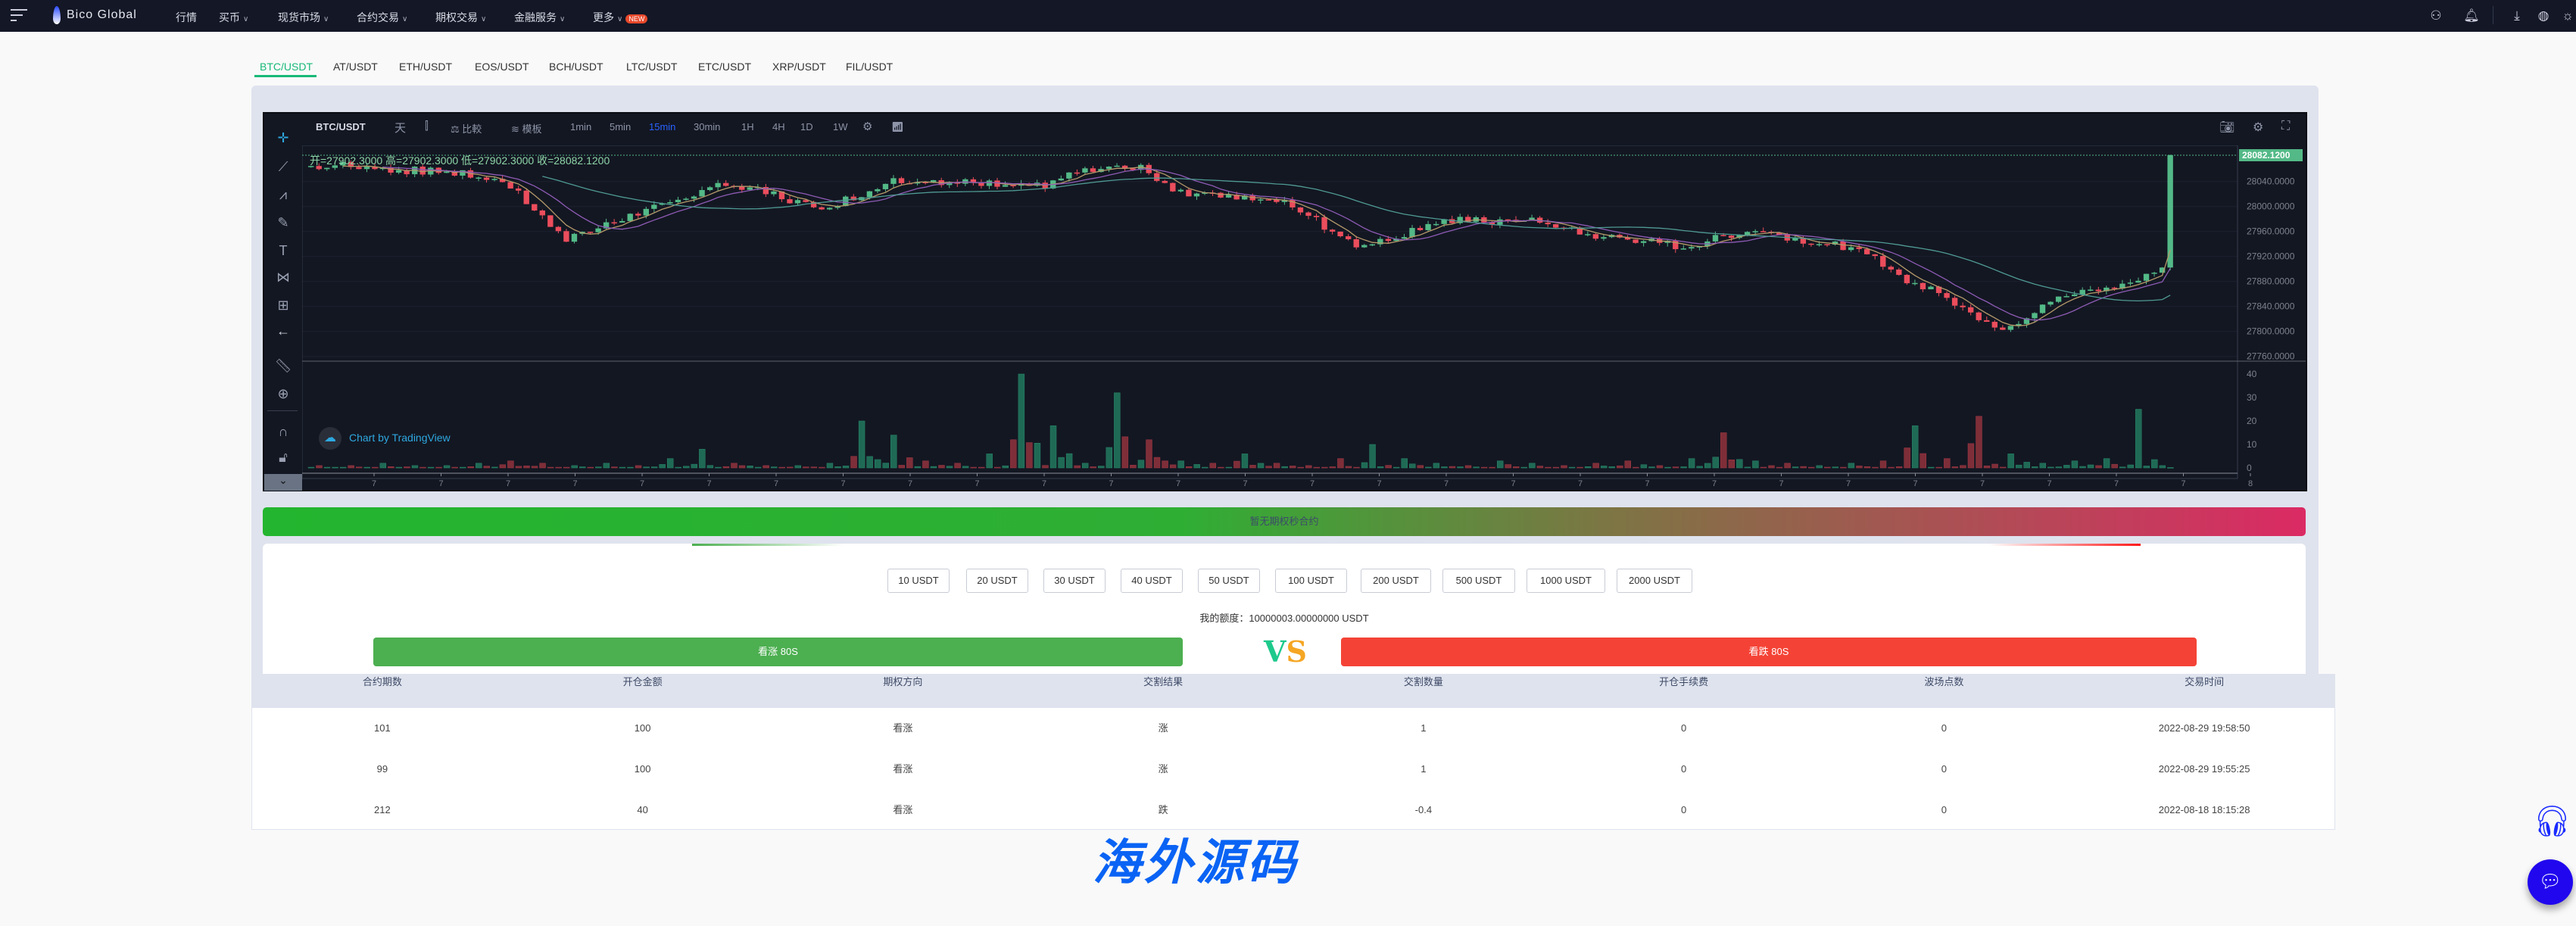  I want to click on lock-drawings-icon: 🔓︎, so click(283, 457).